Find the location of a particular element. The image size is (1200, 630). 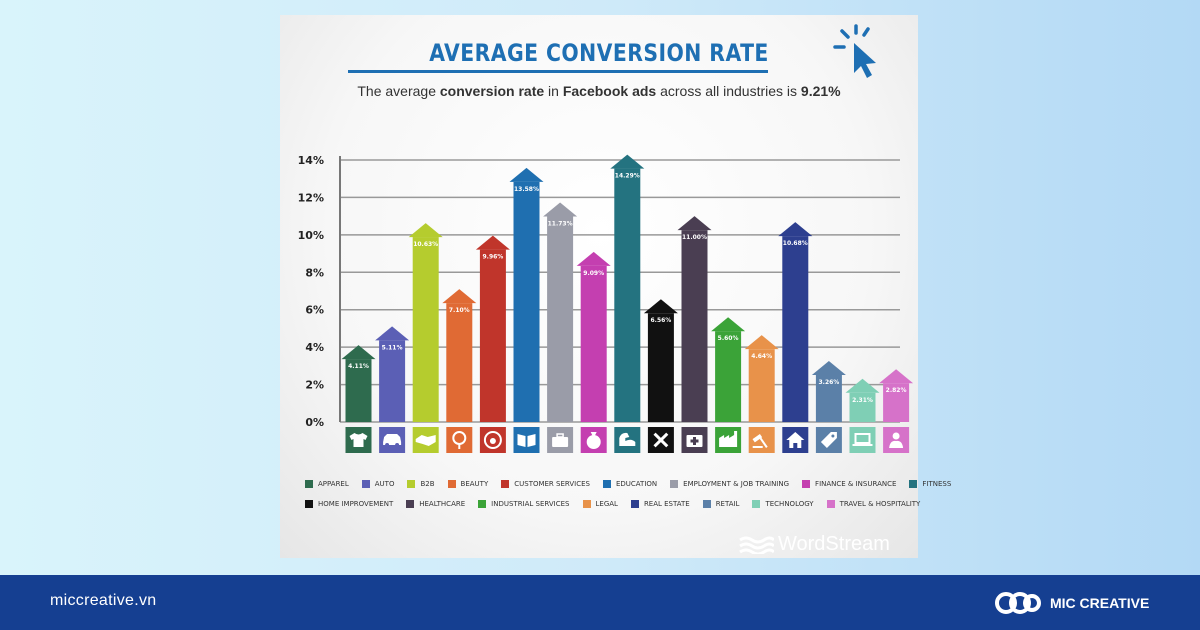

site-url: miccreative.vn is located at coordinates (103, 600).